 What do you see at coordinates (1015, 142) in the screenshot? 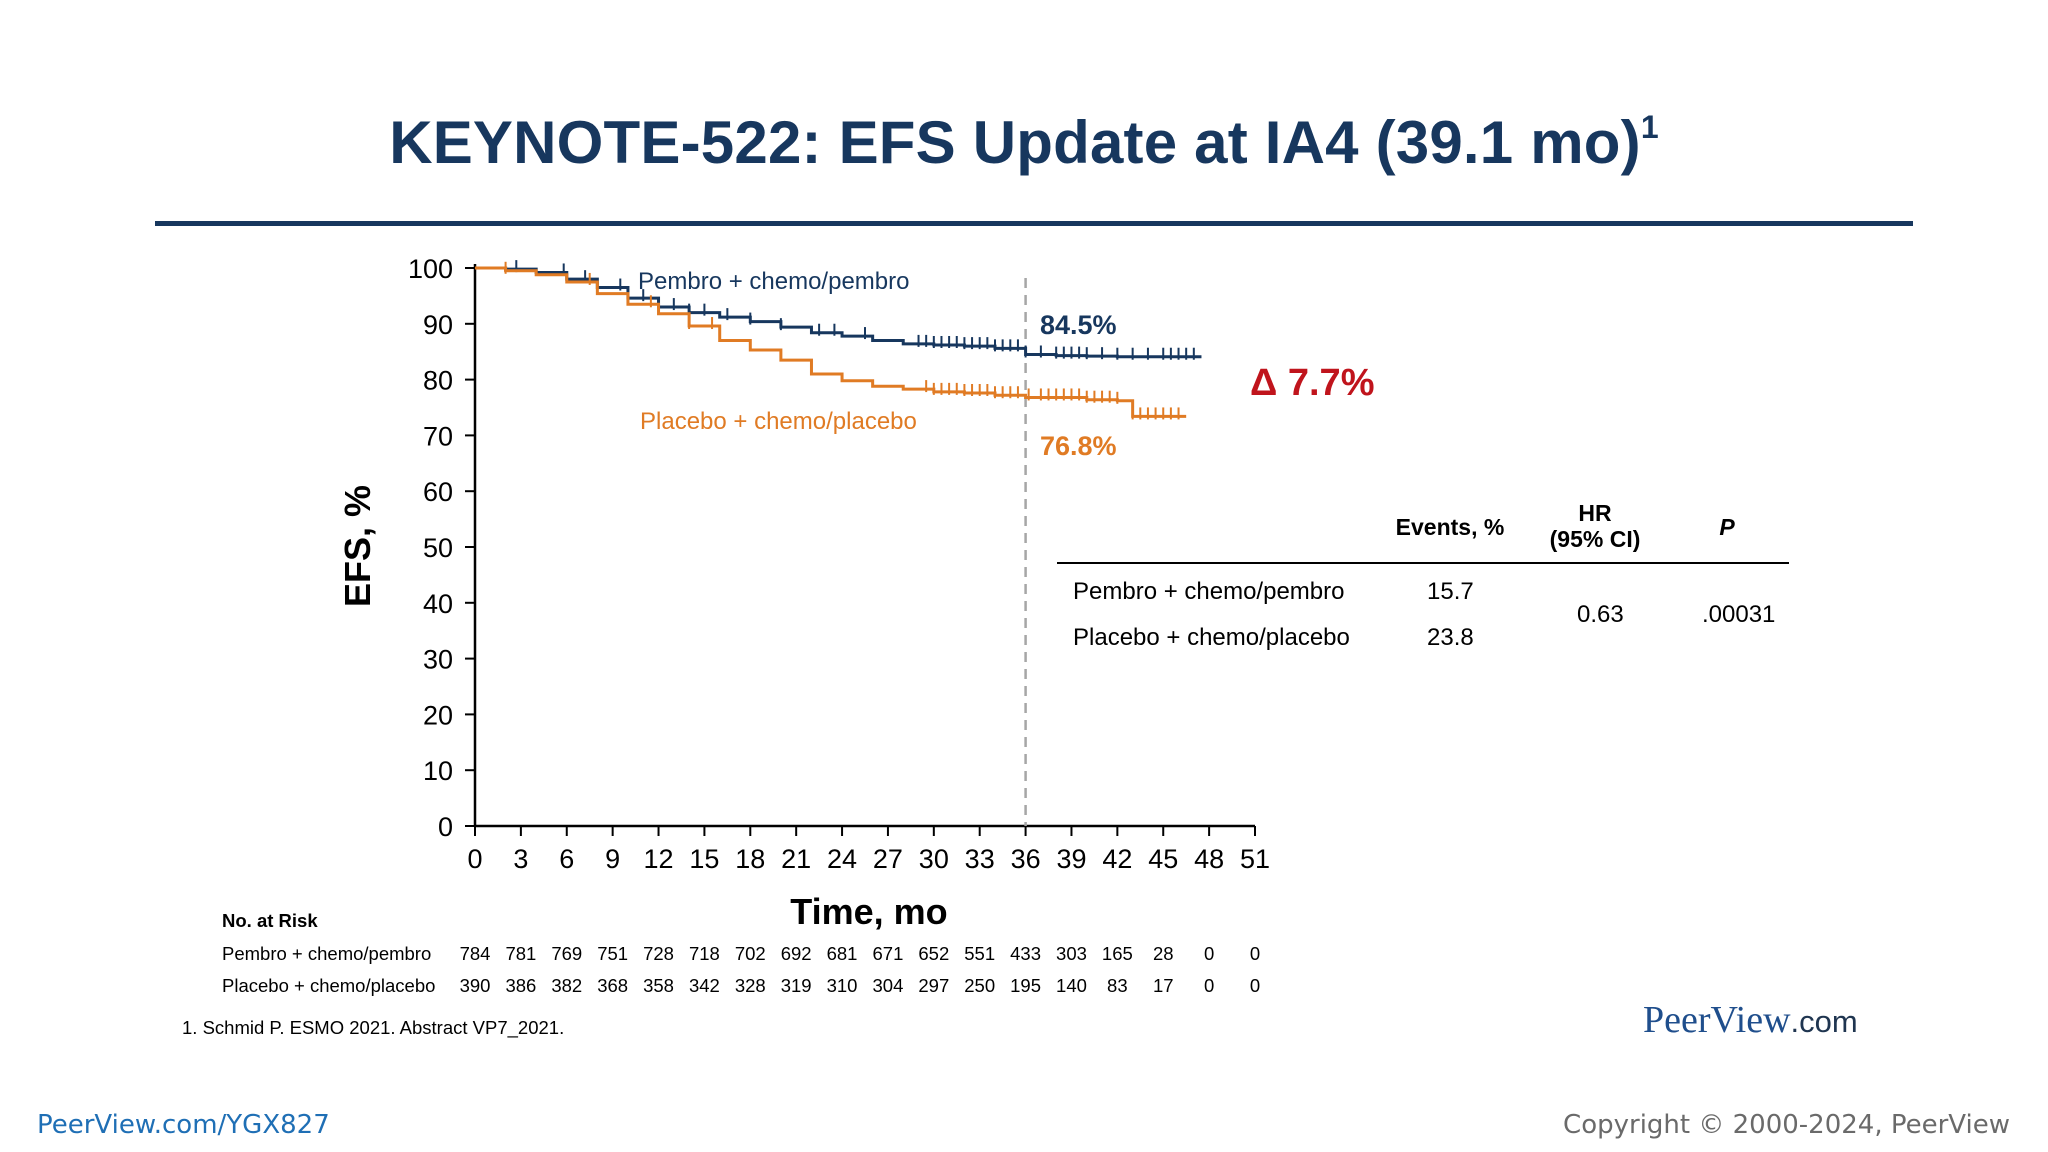
I see `slide-title-text: KEYNOTE-522: EFS Update at IA4 (39.1 mo)` at bounding box center [1015, 142].